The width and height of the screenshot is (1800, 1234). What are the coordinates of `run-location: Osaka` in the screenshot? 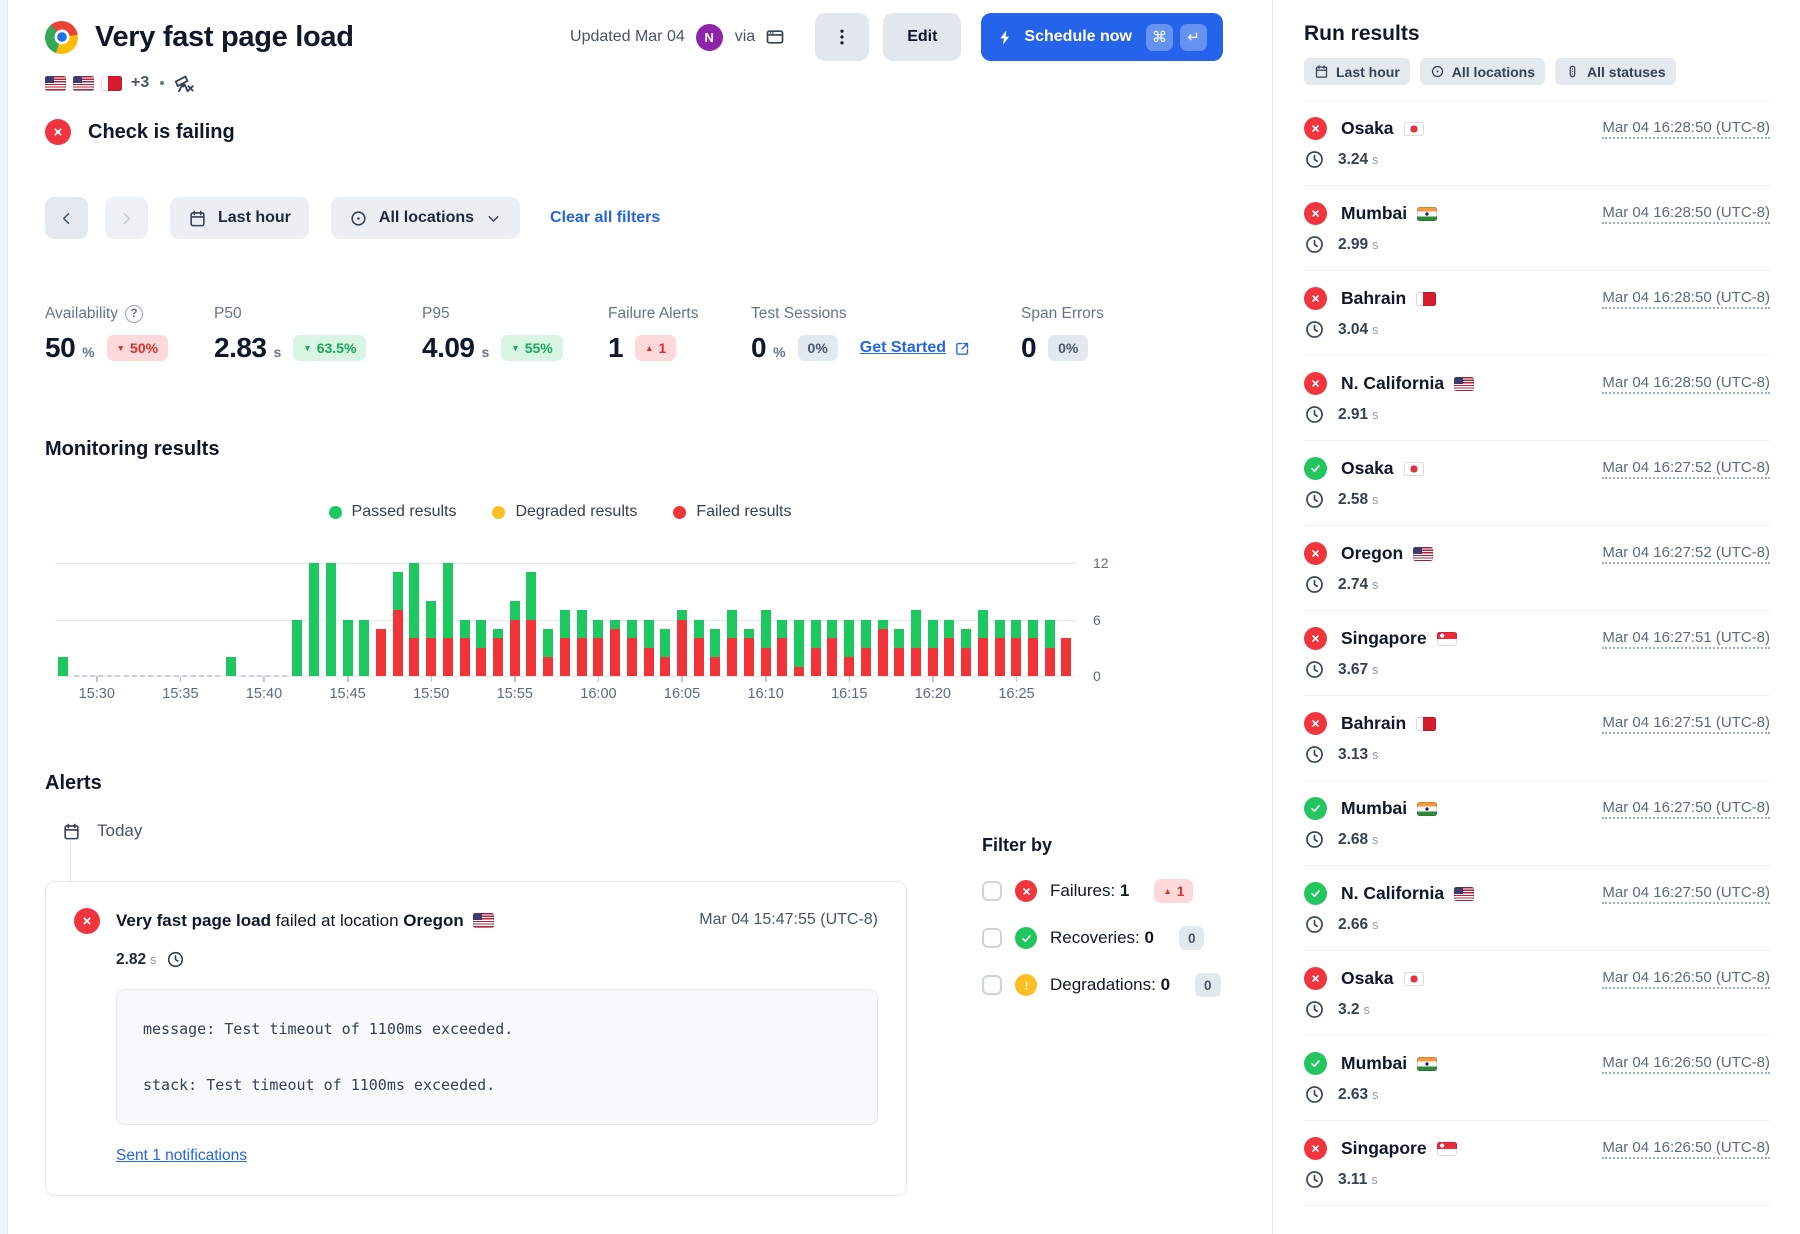 It's located at (1367, 978).